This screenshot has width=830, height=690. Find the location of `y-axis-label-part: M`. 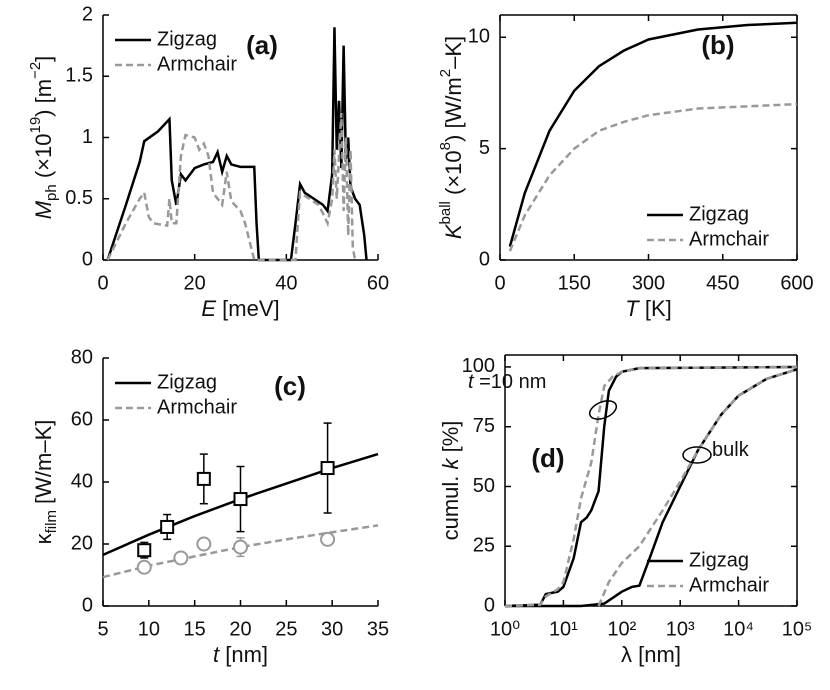

y-axis-label-part: M is located at coordinates (43, 209).